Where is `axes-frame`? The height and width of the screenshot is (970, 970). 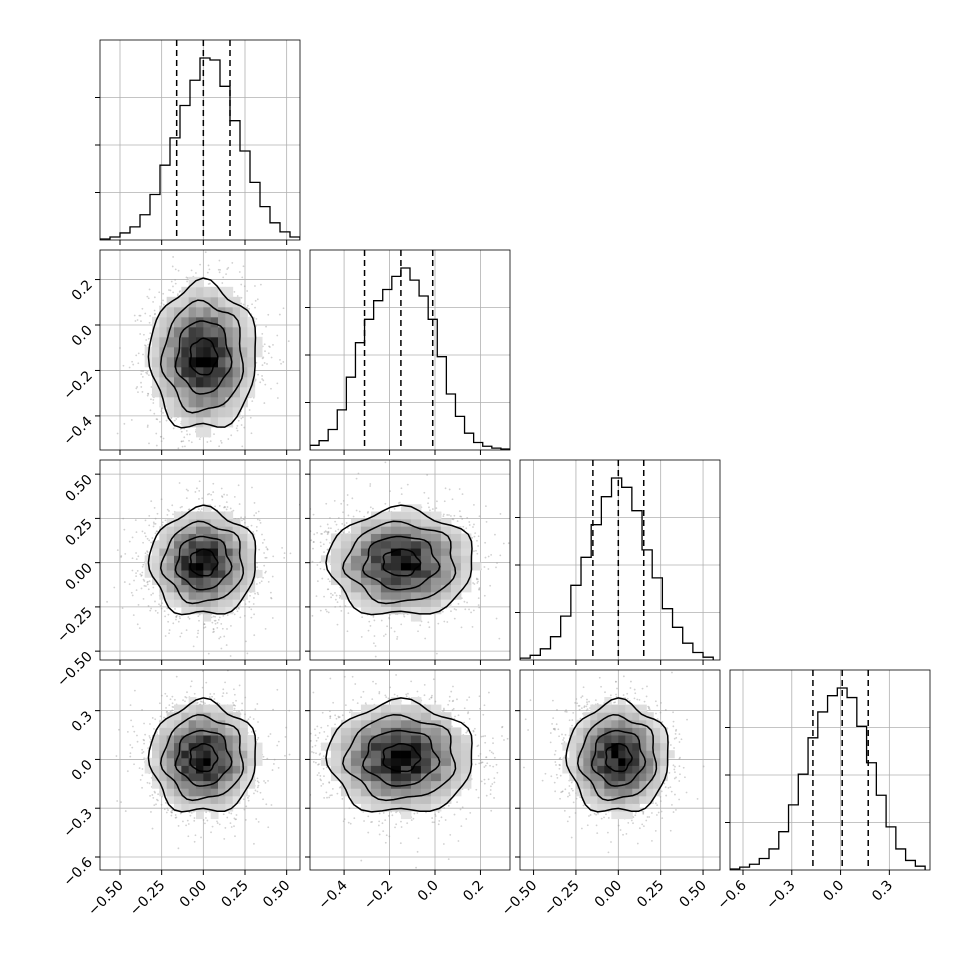
axes-frame is located at coordinates (410, 350).